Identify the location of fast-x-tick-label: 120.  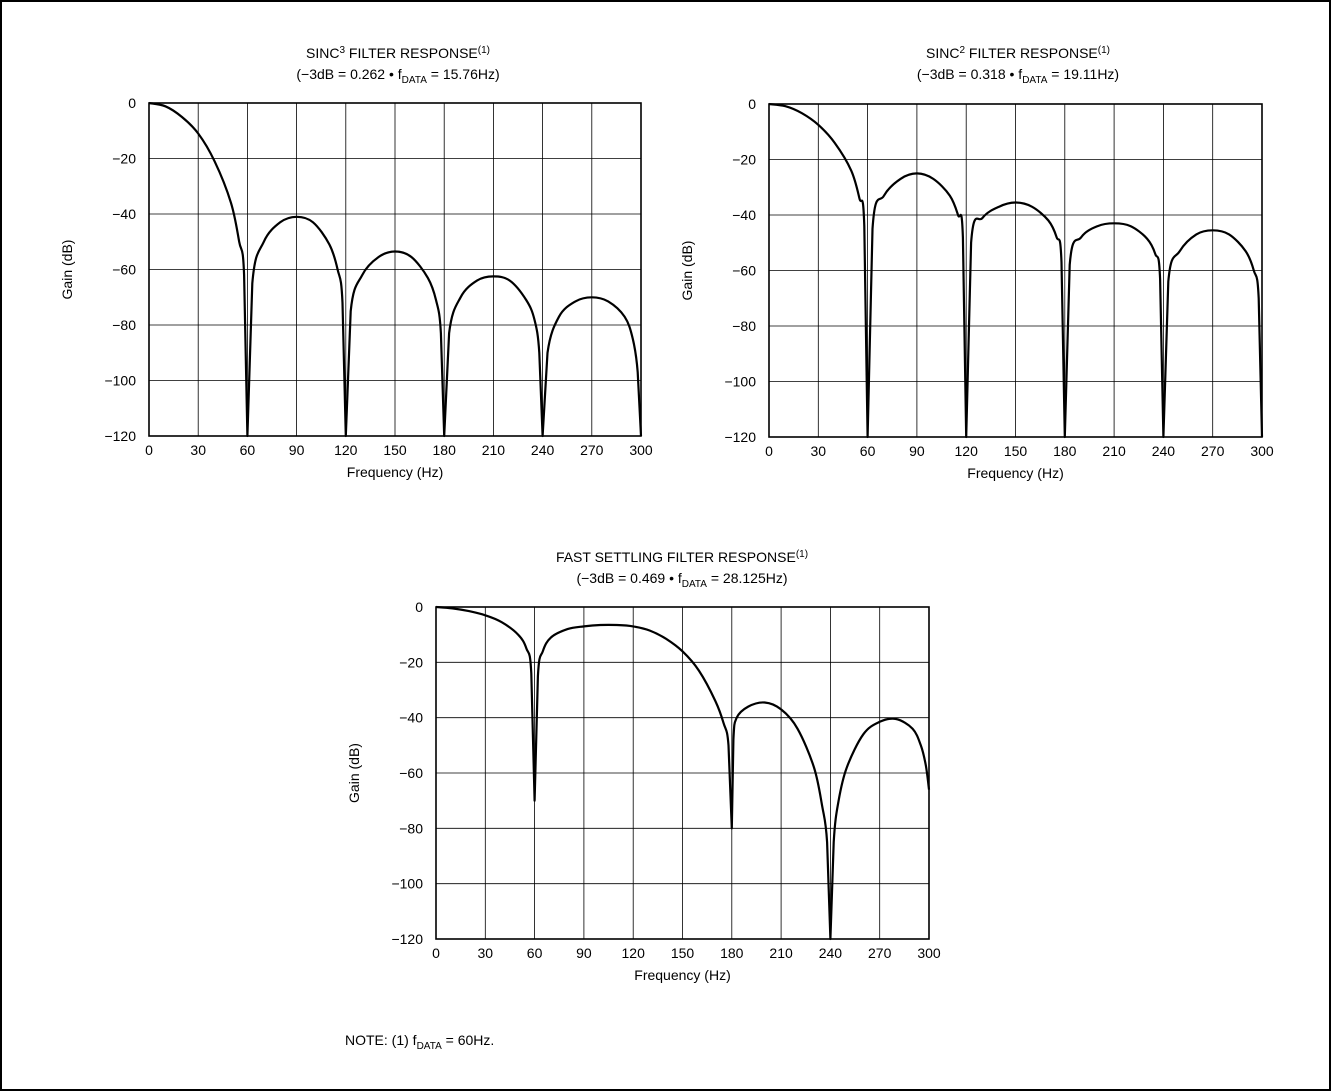
(634, 953).